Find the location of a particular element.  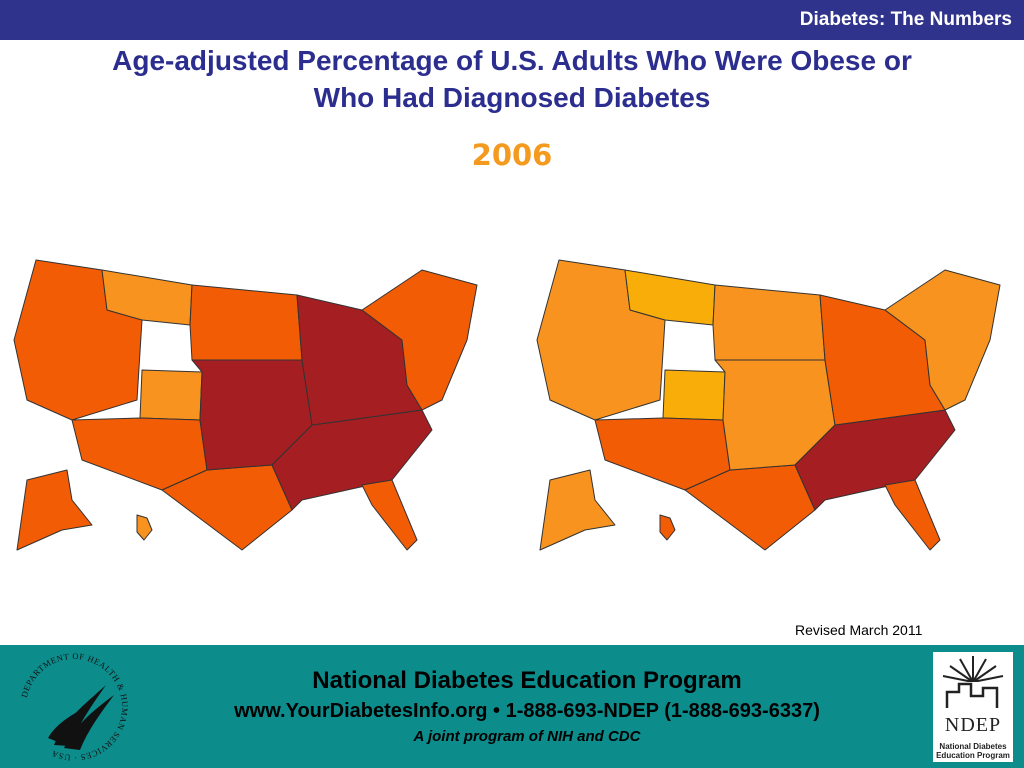

section-title: Diabetes: The Numbers is located at coordinates (905, 19).